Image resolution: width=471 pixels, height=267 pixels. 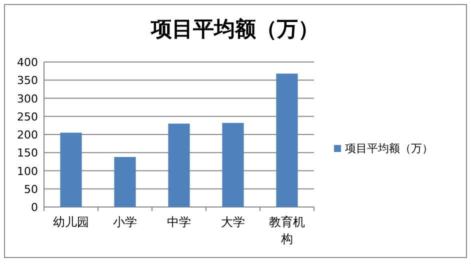 I want to click on y-tick-label: 400, so click(x=27, y=62).